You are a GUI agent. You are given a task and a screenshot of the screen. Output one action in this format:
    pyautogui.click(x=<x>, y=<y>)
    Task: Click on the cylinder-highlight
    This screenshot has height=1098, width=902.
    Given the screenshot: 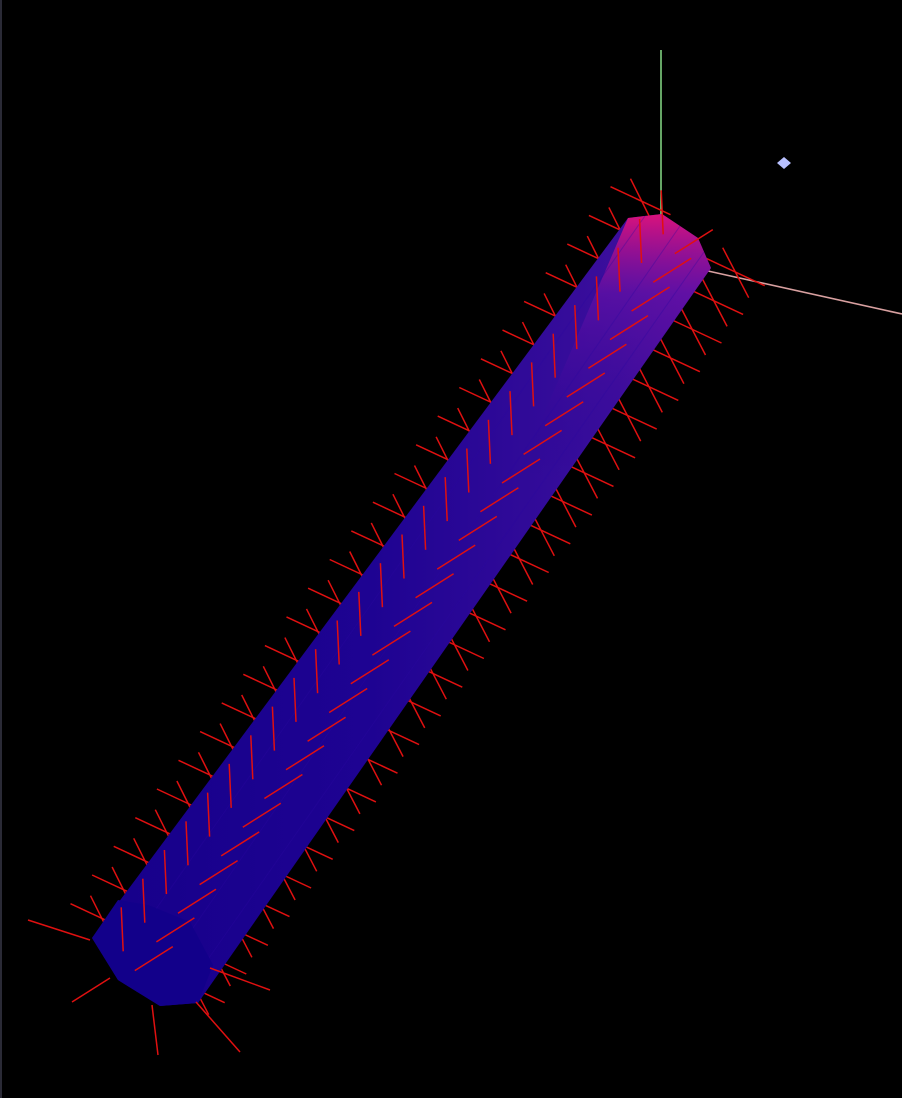 What is the action you would take?
    pyautogui.click(x=615, y=347)
    